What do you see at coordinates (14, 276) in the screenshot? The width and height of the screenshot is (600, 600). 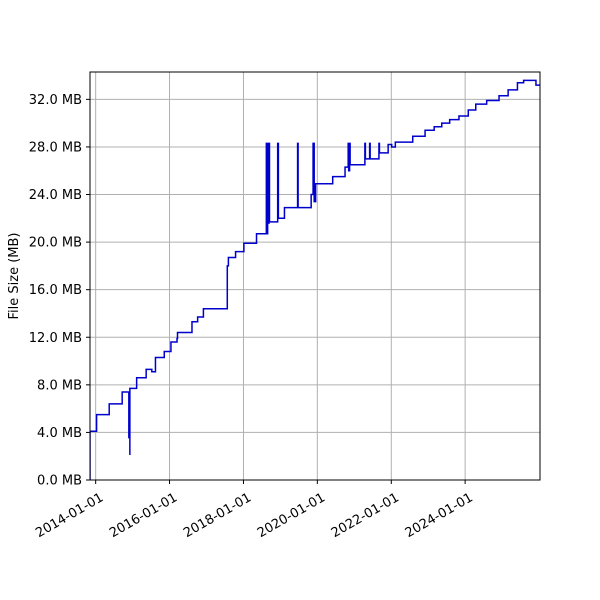 I see `y-axis-label: File Size (MB)` at bounding box center [14, 276].